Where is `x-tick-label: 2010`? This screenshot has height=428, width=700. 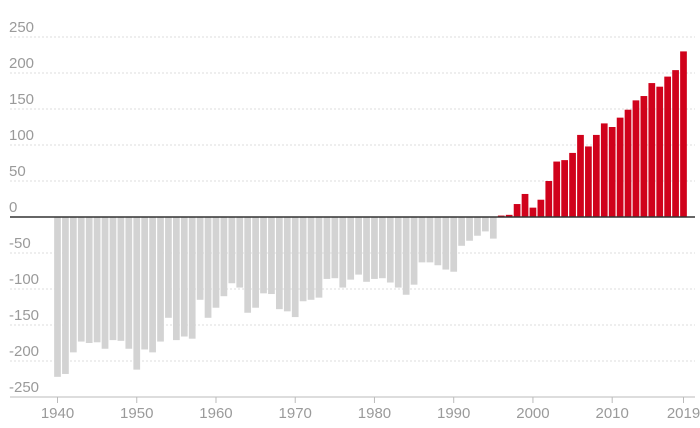
x-tick-label: 2010 is located at coordinates (611, 413).